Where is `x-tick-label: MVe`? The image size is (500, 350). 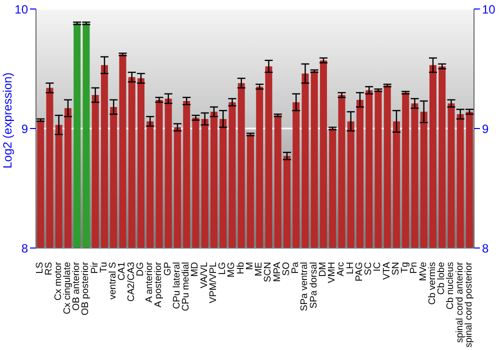
x-tick-label: MVe is located at coordinates (423, 272).